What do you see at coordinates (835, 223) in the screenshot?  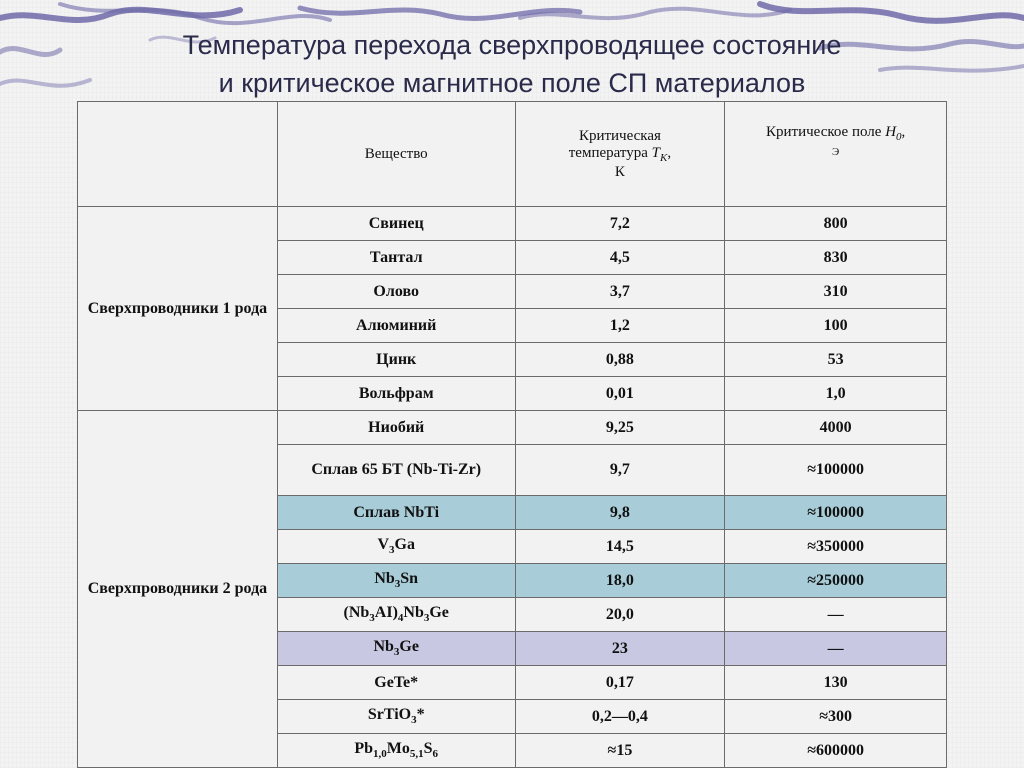 I see `cell-field: 800` at bounding box center [835, 223].